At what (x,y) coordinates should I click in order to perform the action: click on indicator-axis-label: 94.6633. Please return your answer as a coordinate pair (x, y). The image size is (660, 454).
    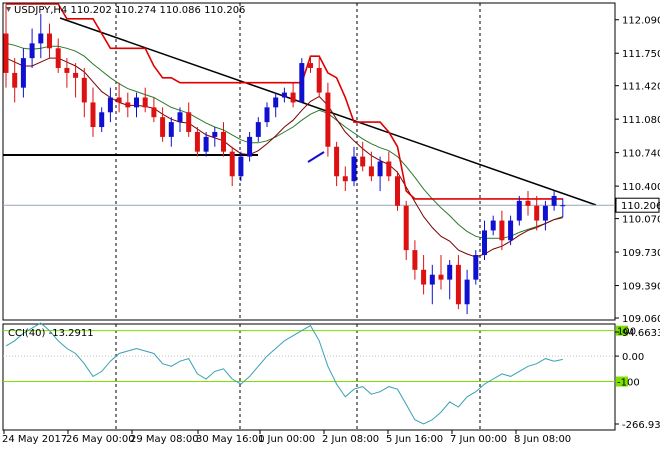
    Looking at the image, I should click on (641, 333).